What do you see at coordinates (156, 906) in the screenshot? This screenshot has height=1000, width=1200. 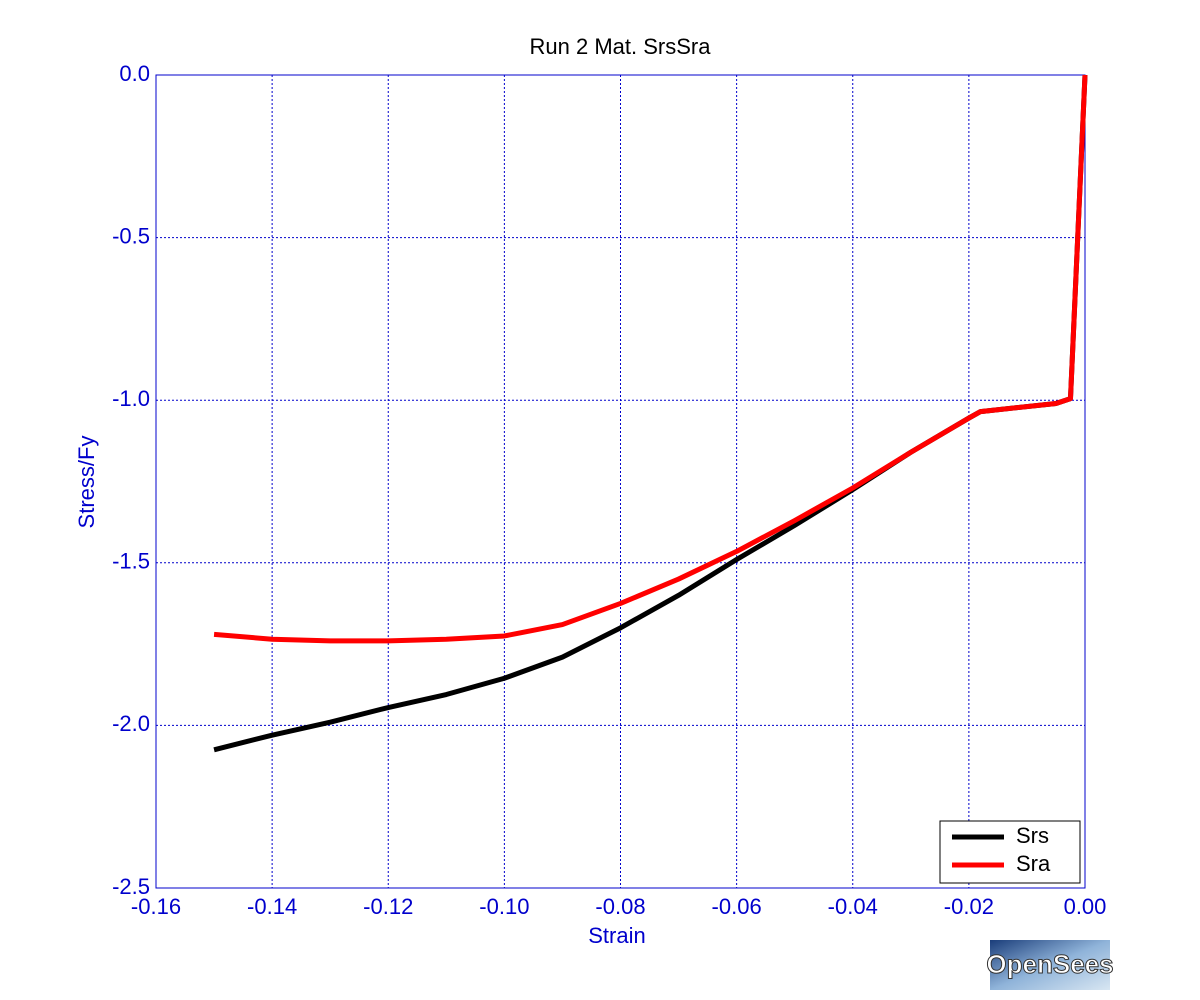 I see `x-tick-label: -0.16` at bounding box center [156, 906].